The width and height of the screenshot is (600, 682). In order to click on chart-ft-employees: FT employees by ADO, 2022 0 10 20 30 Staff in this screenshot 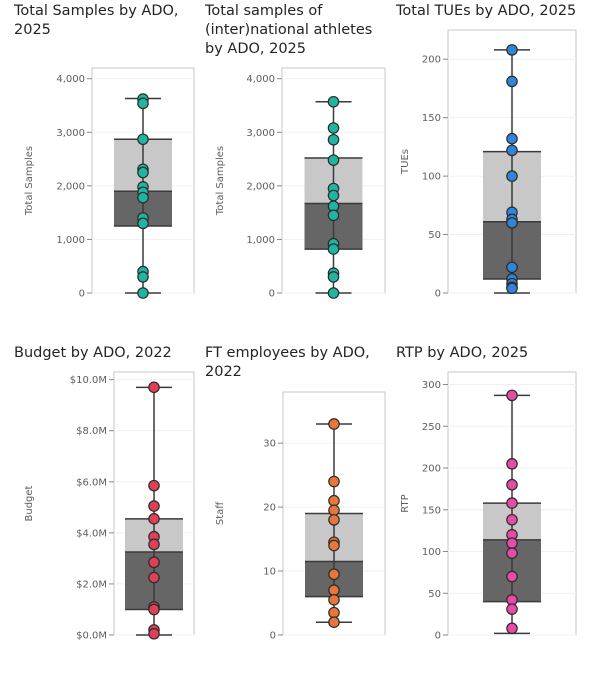, I will do `click(295, 503)`.